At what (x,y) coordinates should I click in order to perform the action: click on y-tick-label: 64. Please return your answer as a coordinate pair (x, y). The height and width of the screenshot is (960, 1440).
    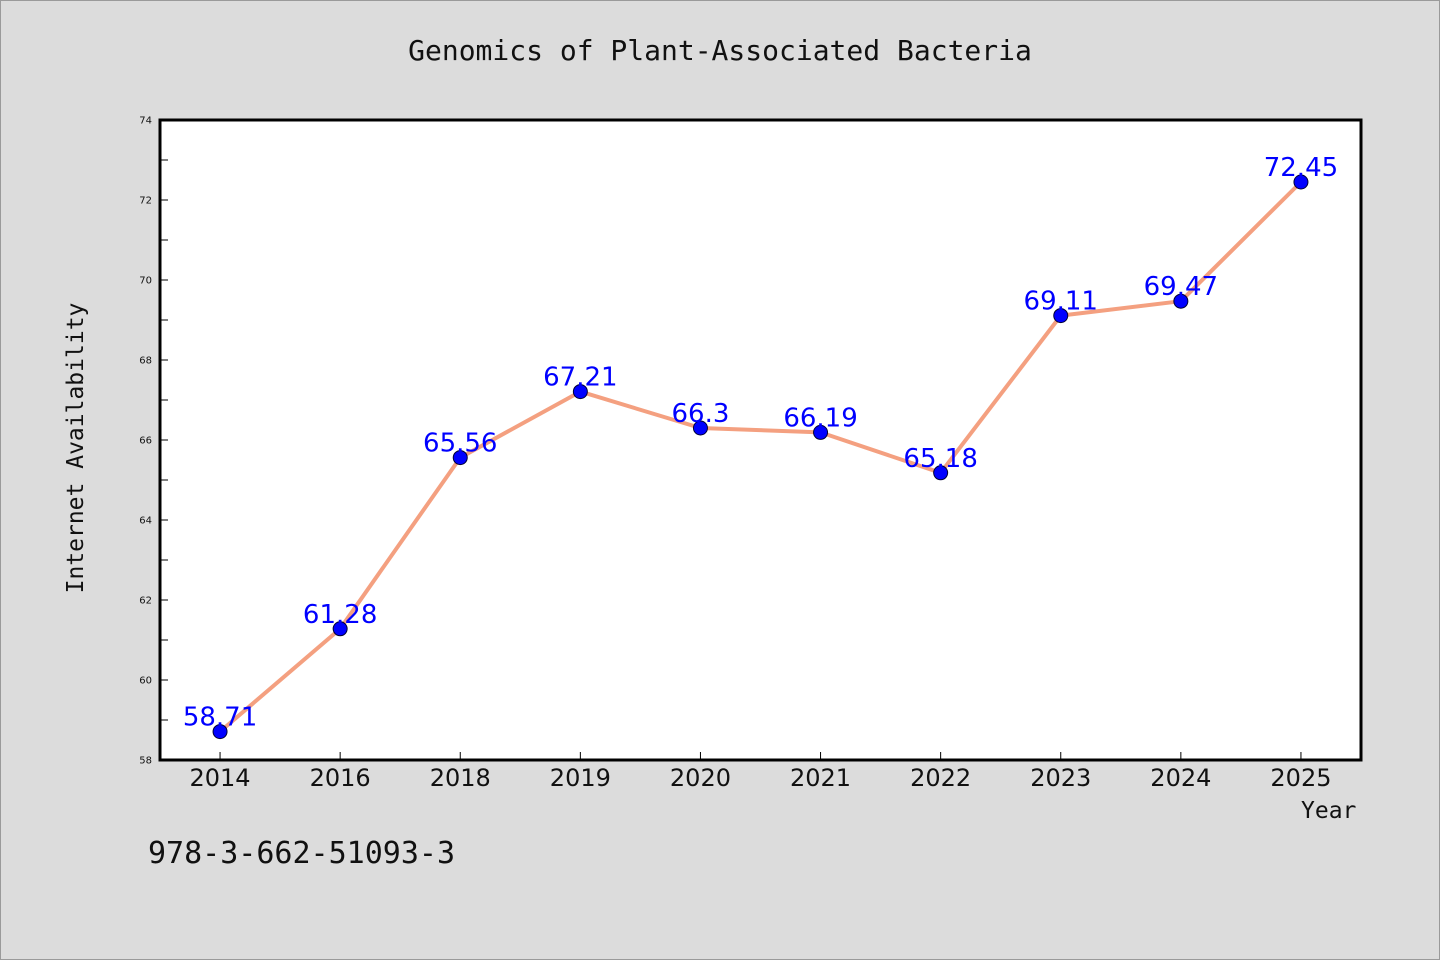
    Looking at the image, I should click on (145, 521).